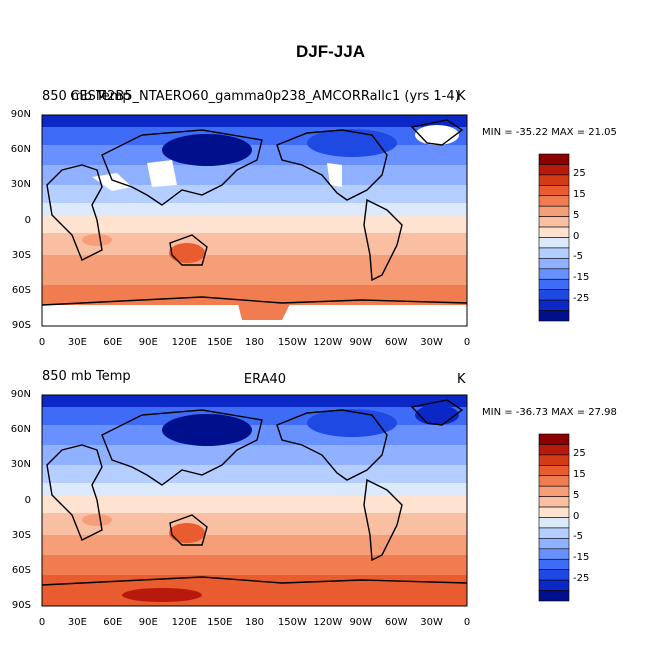  I want to click on lat-tick-label: 30S, so click(21, 535).